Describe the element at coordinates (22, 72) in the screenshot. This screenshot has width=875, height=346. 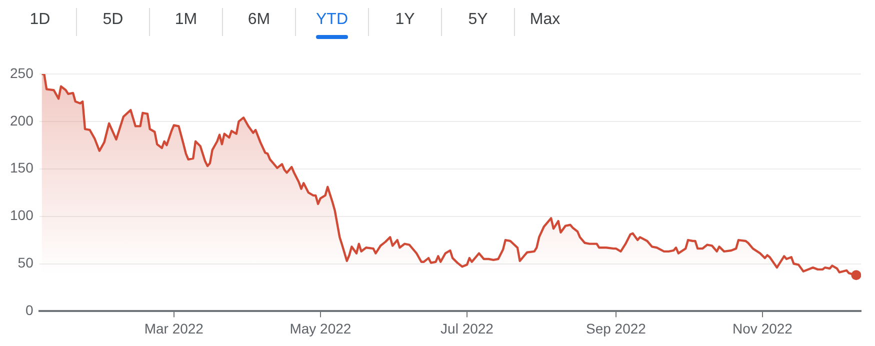
I see `y-tick-label: 250` at that location.